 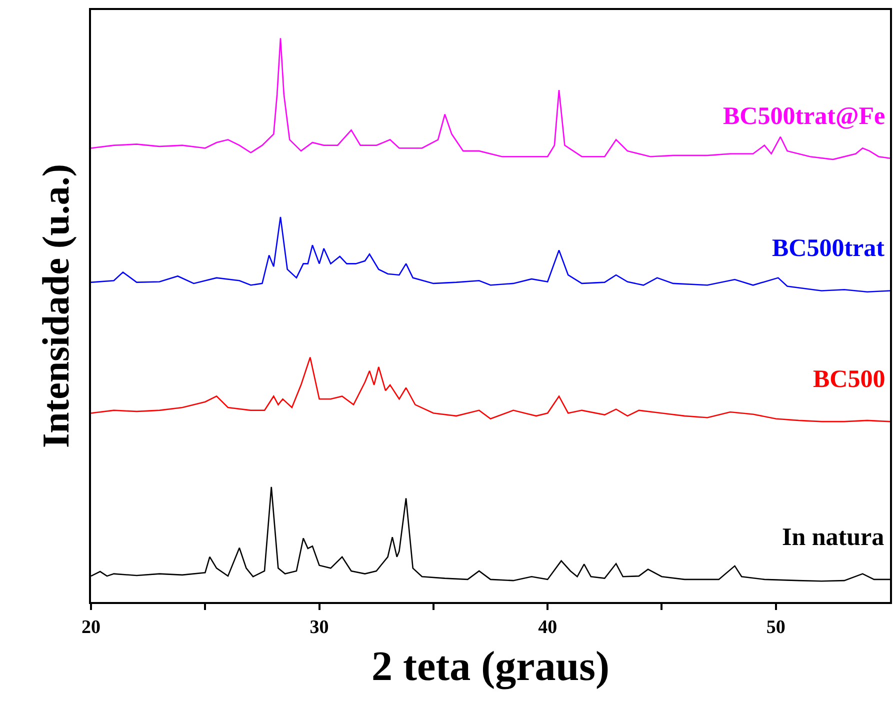 What do you see at coordinates (829, 248) in the screenshot?
I see `series-label: BC500trat` at bounding box center [829, 248].